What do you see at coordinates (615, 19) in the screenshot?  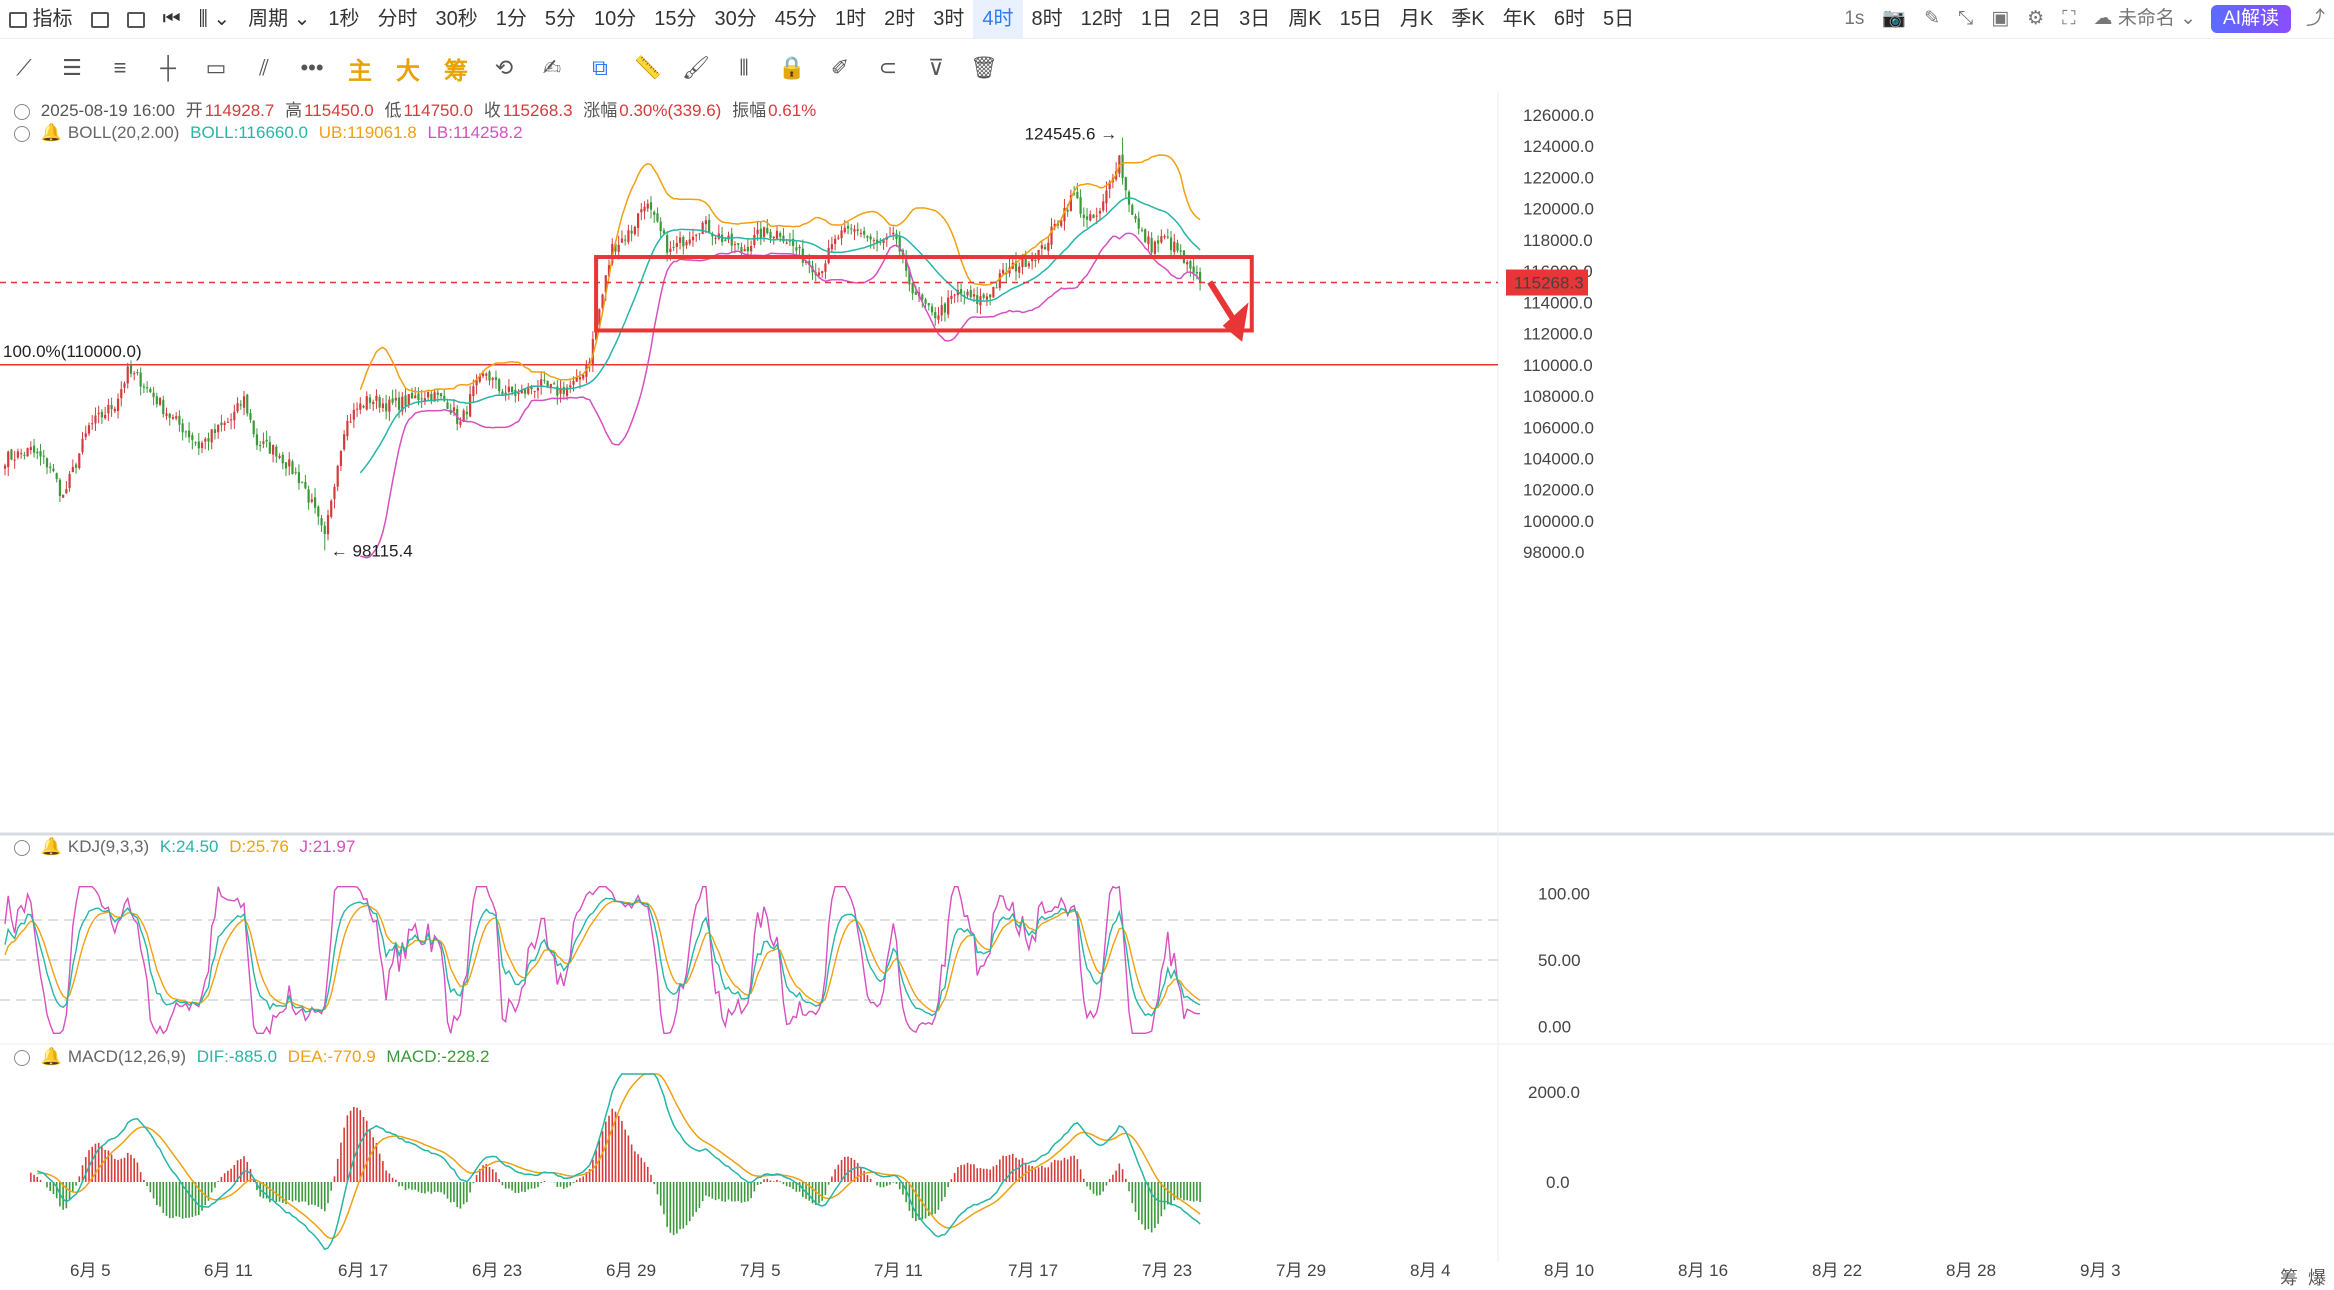 I see `timeframe-5: 10分` at bounding box center [615, 19].